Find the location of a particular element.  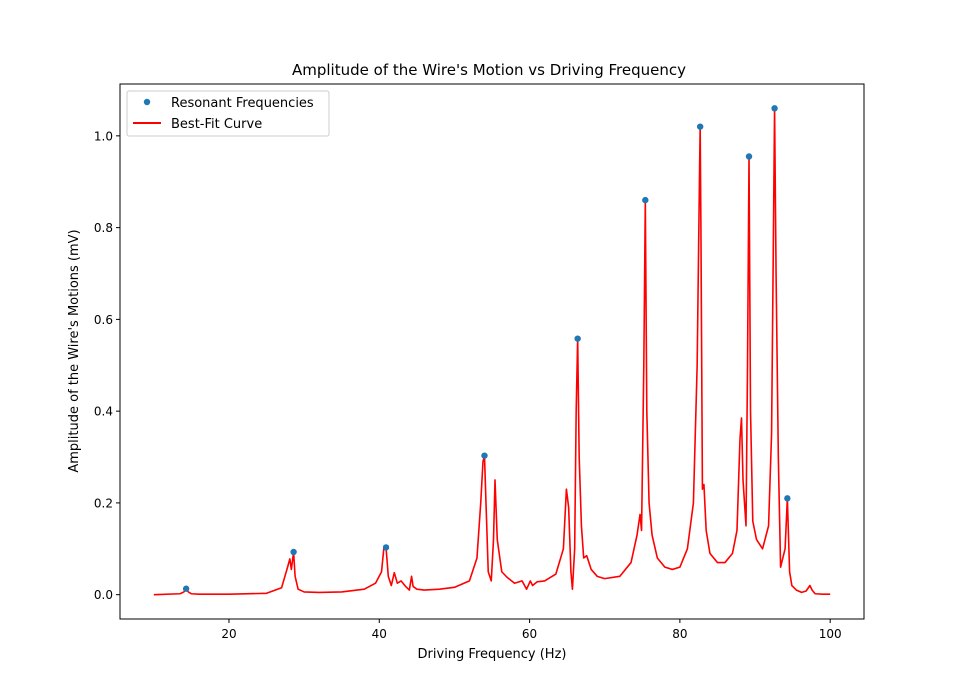

y-tick-label: 0.4 is located at coordinates (103, 412).